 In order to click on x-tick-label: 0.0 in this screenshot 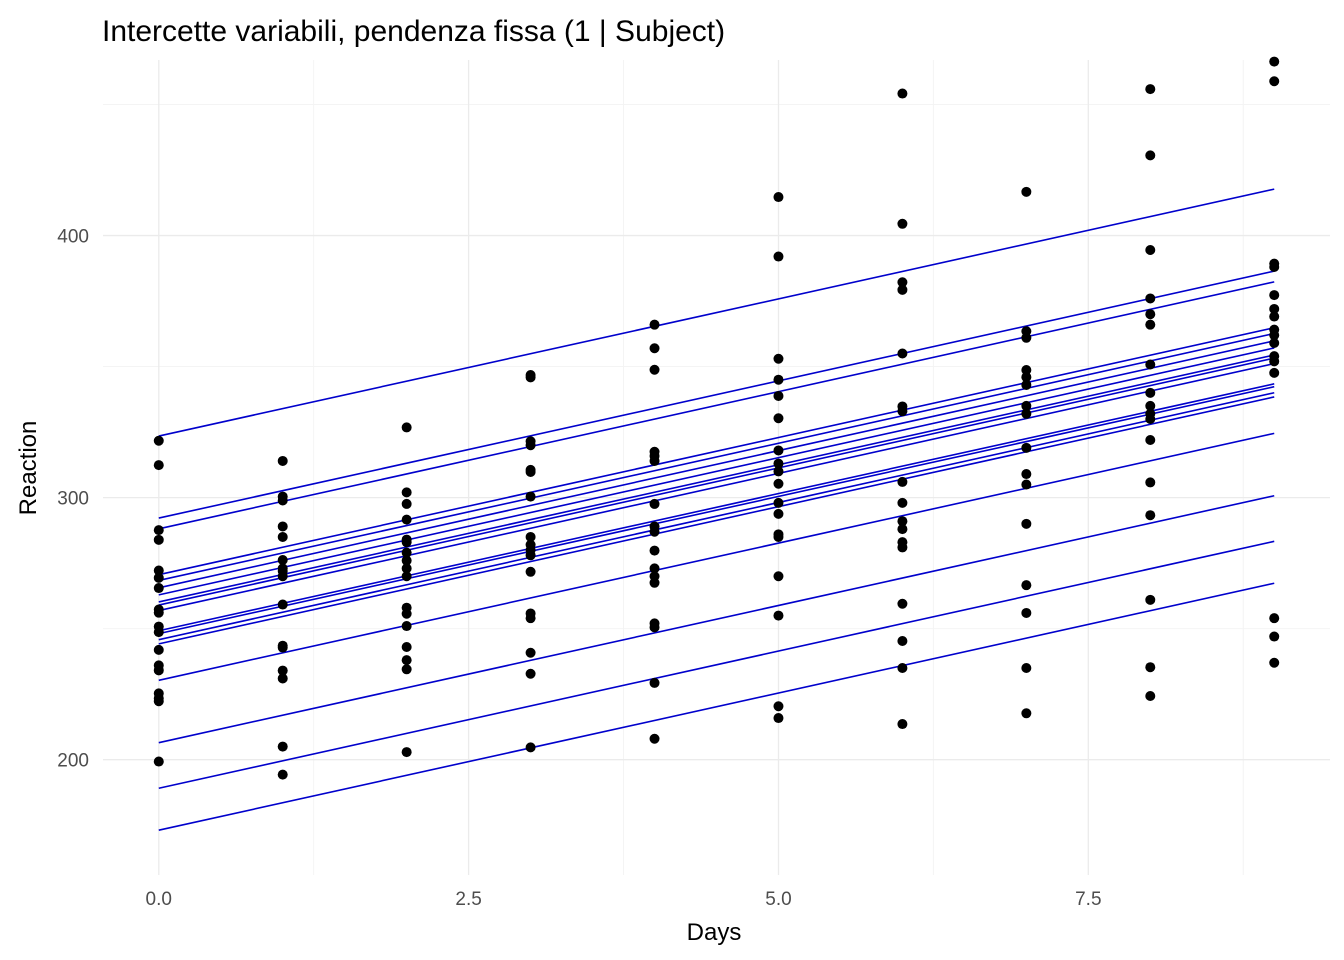, I will do `click(159, 899)`.